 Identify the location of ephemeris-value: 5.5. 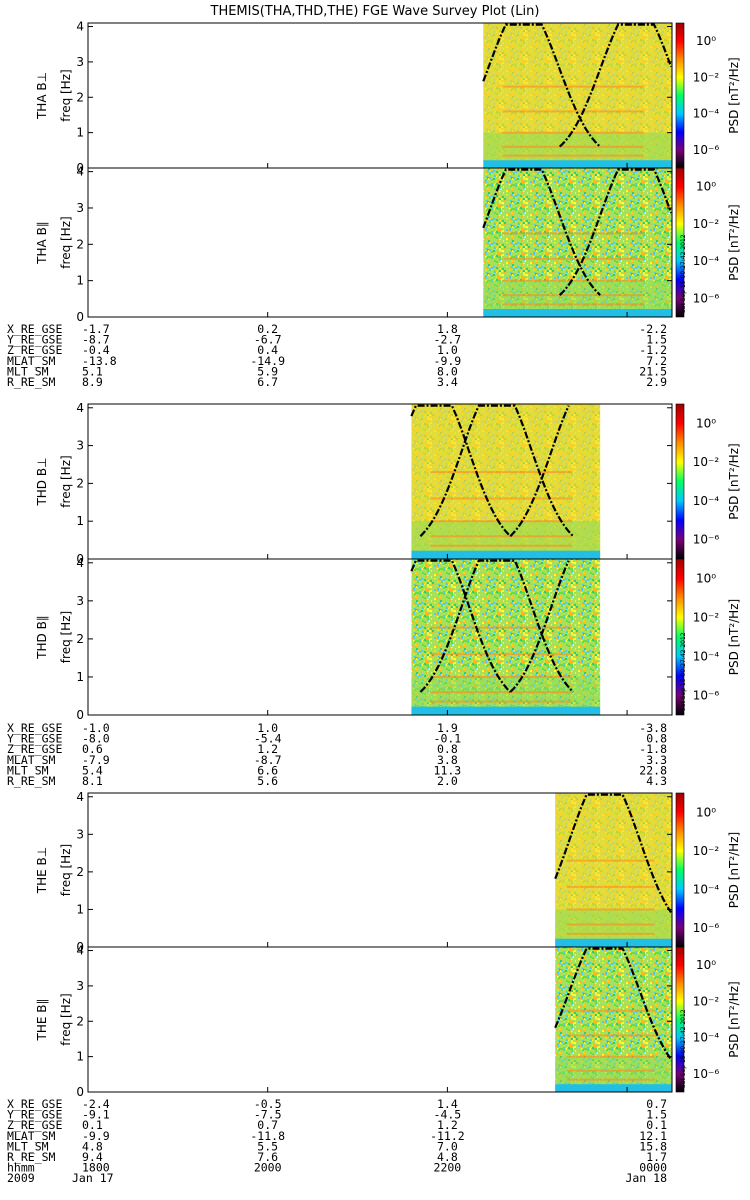
(267, 1146).